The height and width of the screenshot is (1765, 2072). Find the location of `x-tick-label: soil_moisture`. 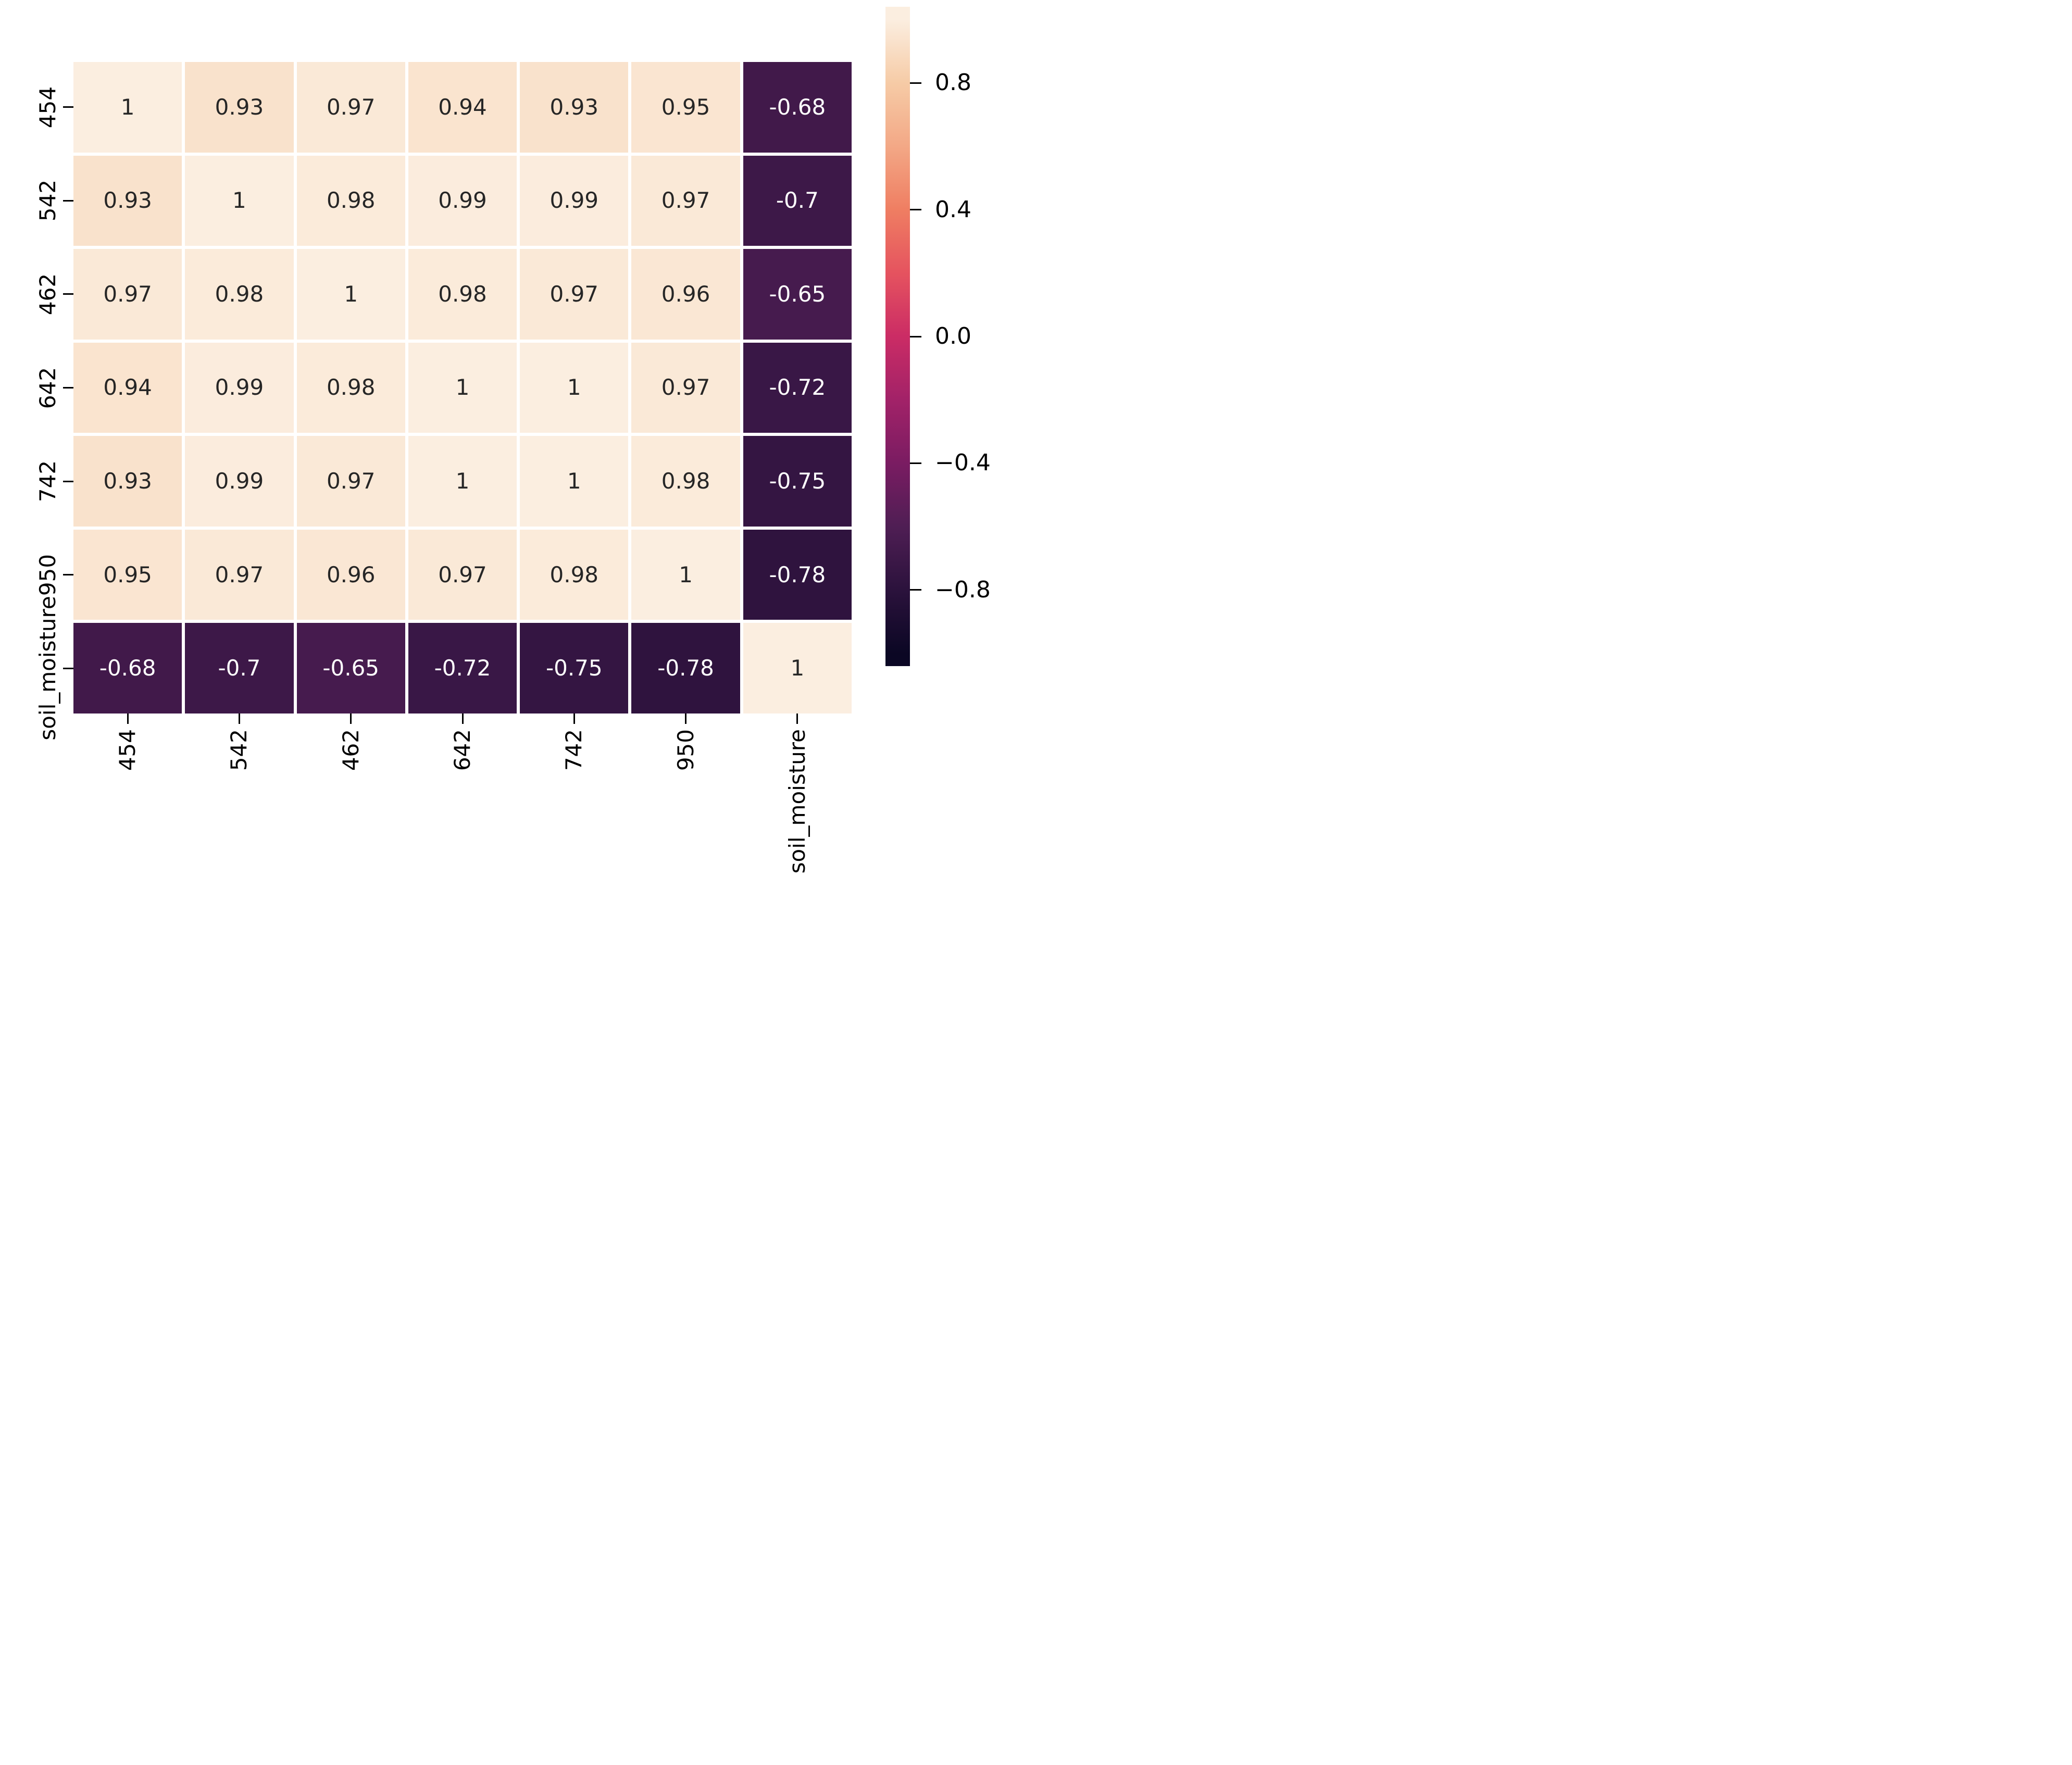

x-tick-label: soil_moisture is located at coordinates (797, 802).